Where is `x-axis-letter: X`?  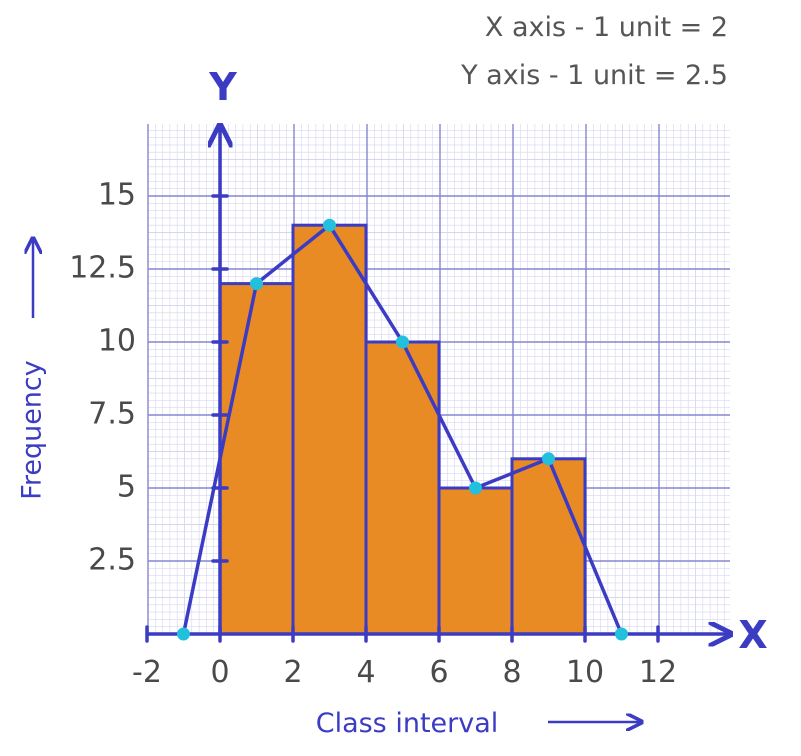 x-axis-letter: X is located at coordinates (752, 635).